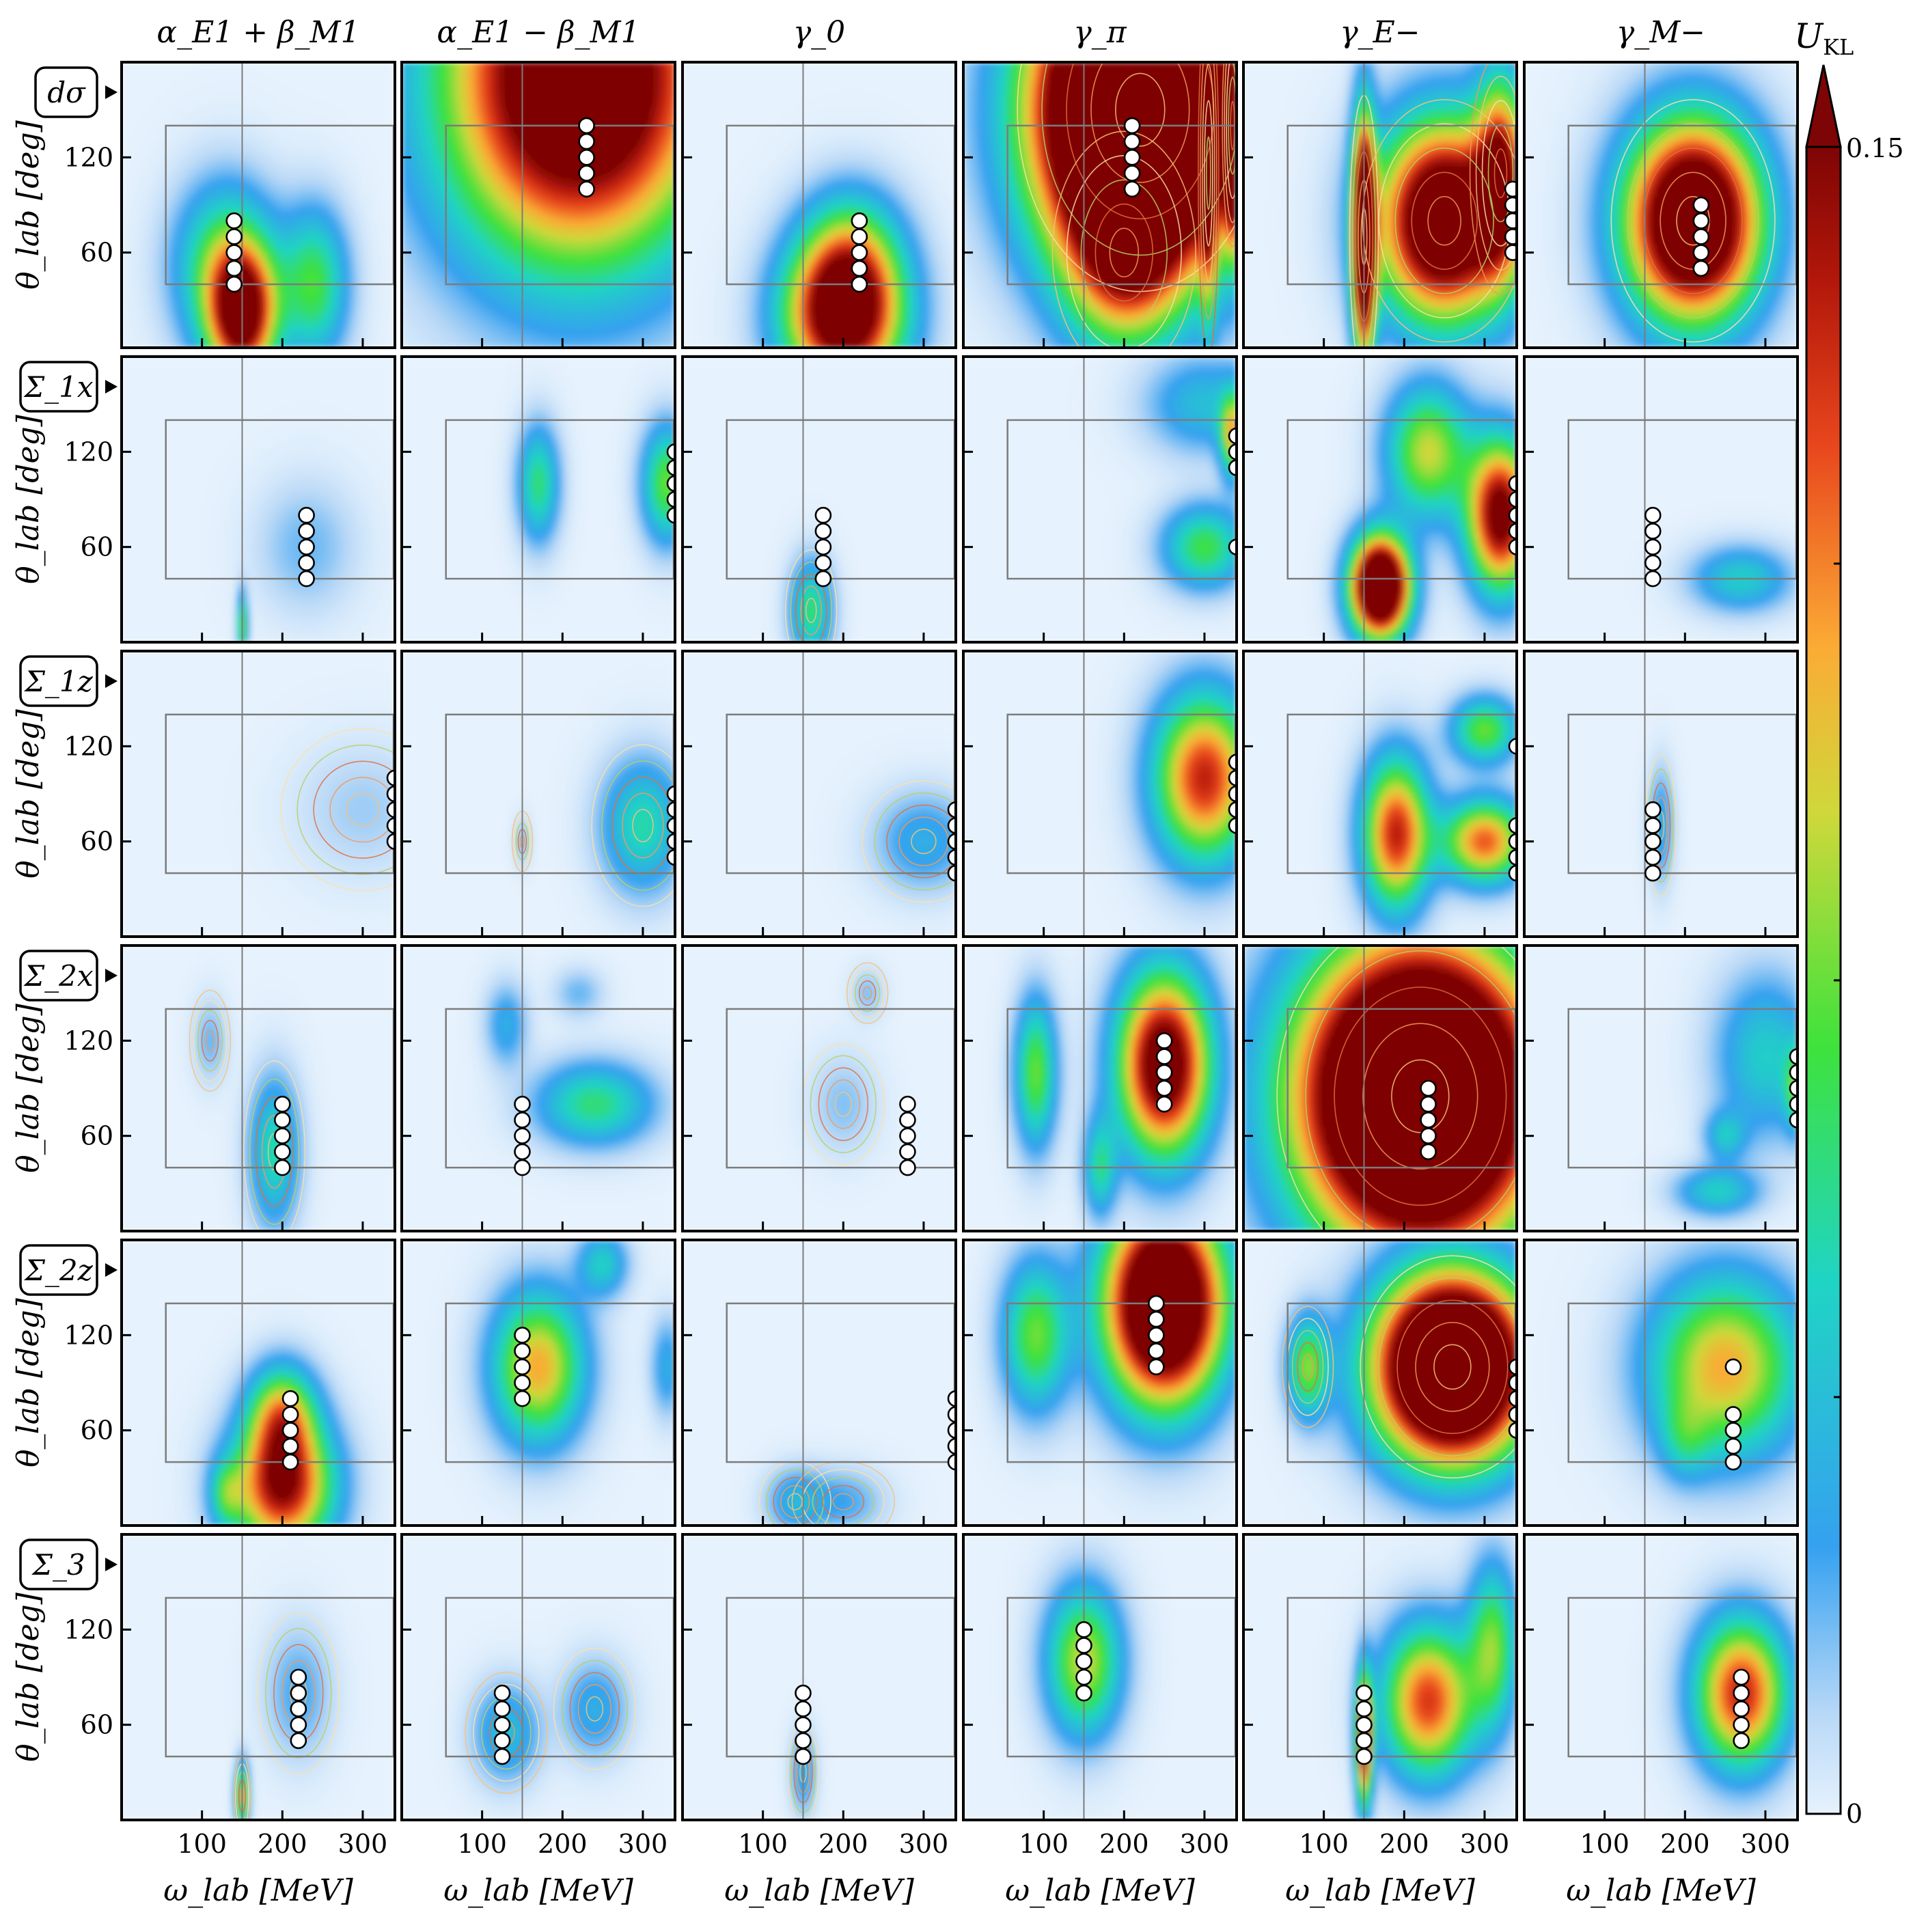  What do you see at coordinates (843, 1844) in the screenshot?
I see `x-tick-label: 200` at bounding box center [843, 1844].